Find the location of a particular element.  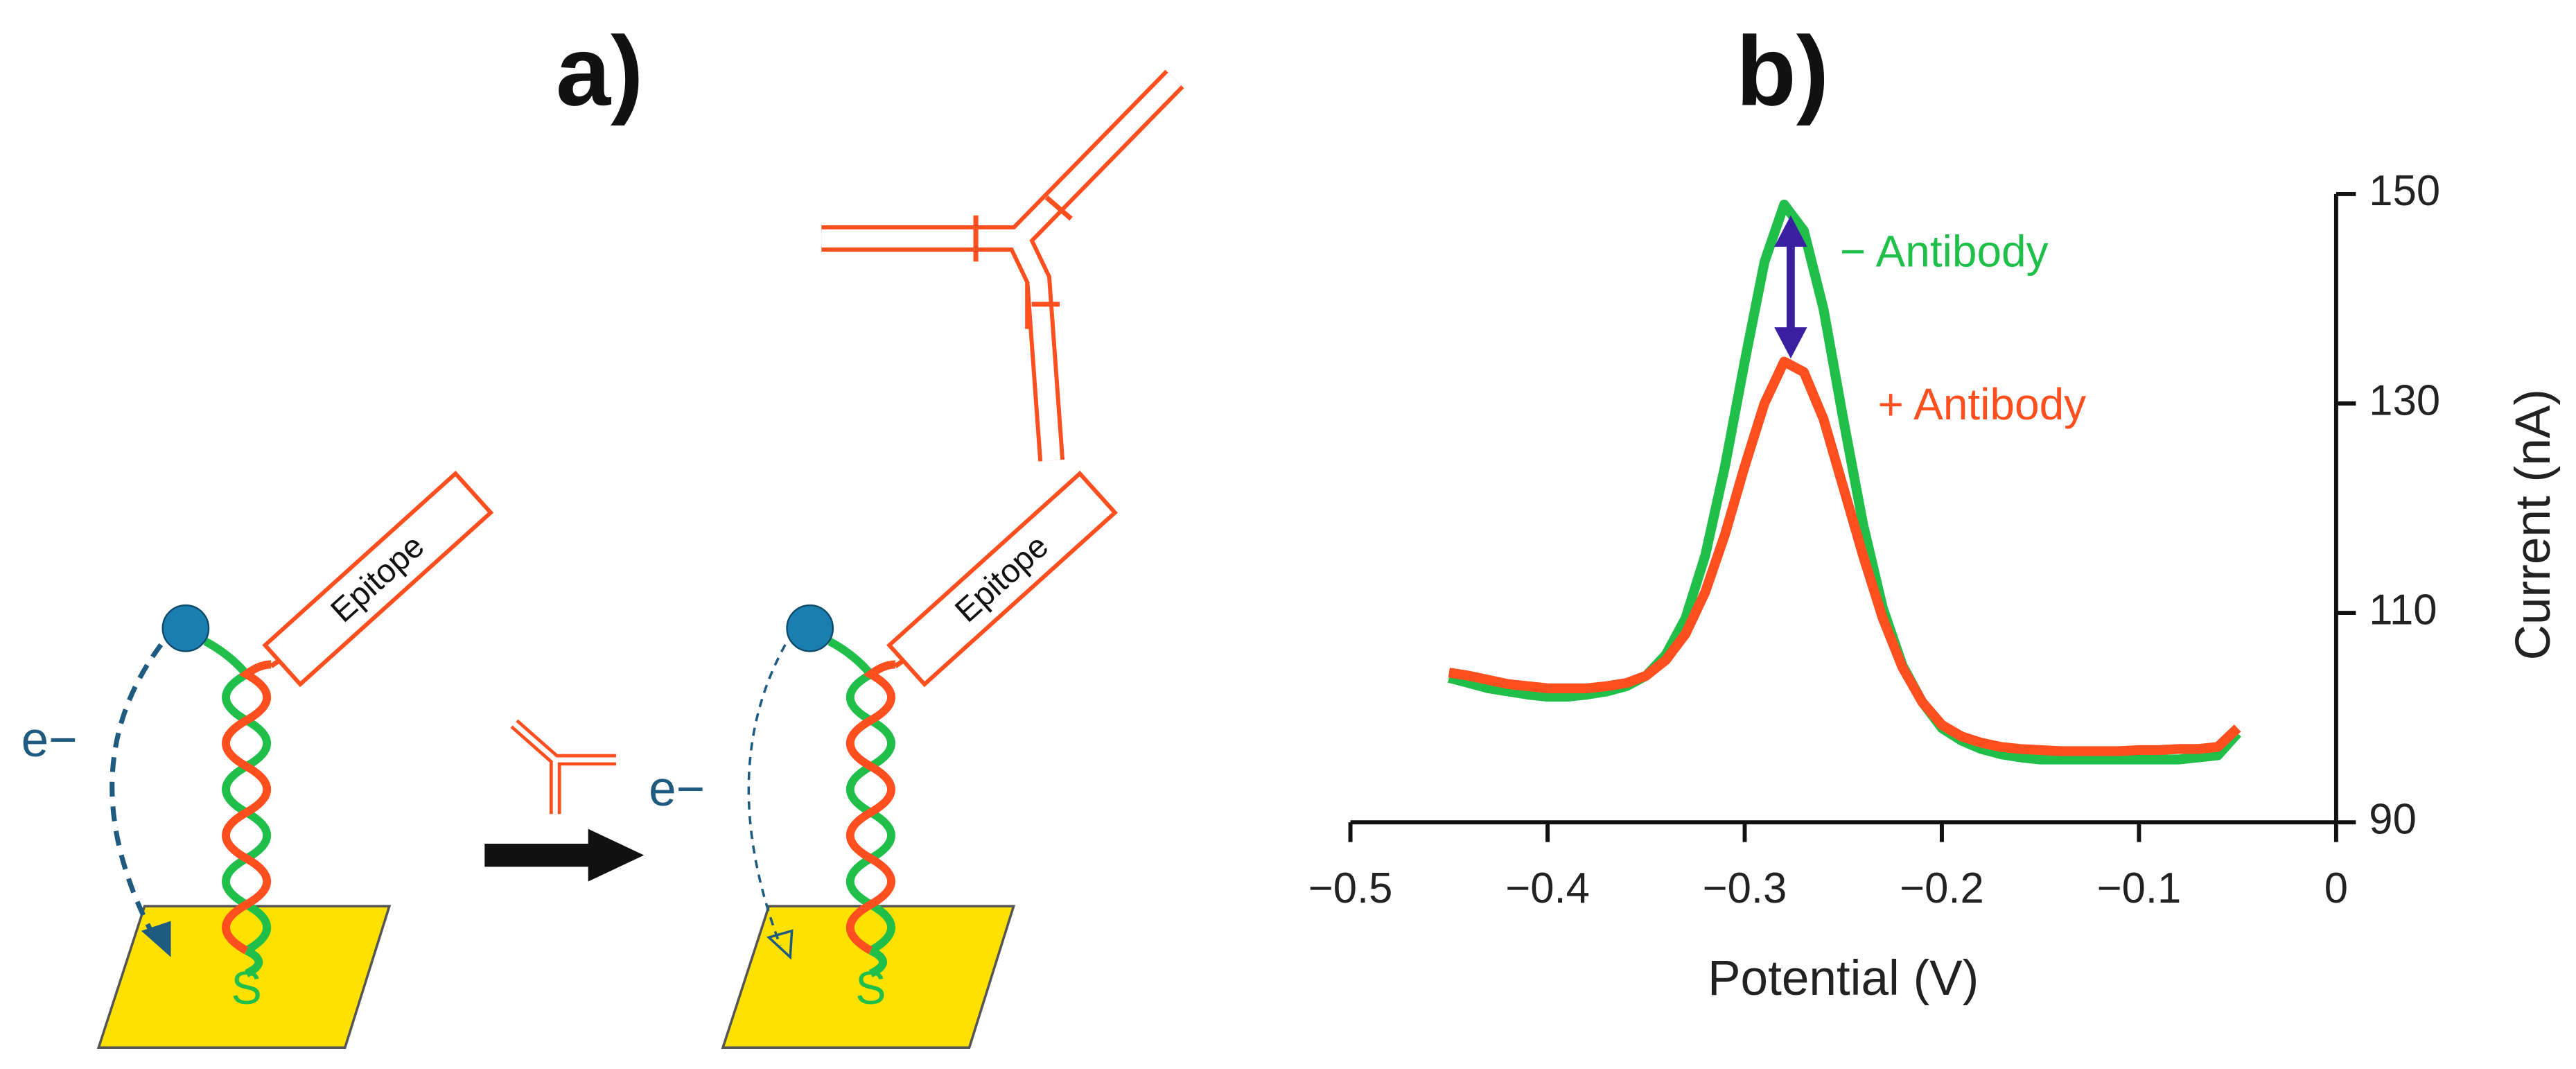

series-label: + Antibody is located at coordinates (1982, 404).